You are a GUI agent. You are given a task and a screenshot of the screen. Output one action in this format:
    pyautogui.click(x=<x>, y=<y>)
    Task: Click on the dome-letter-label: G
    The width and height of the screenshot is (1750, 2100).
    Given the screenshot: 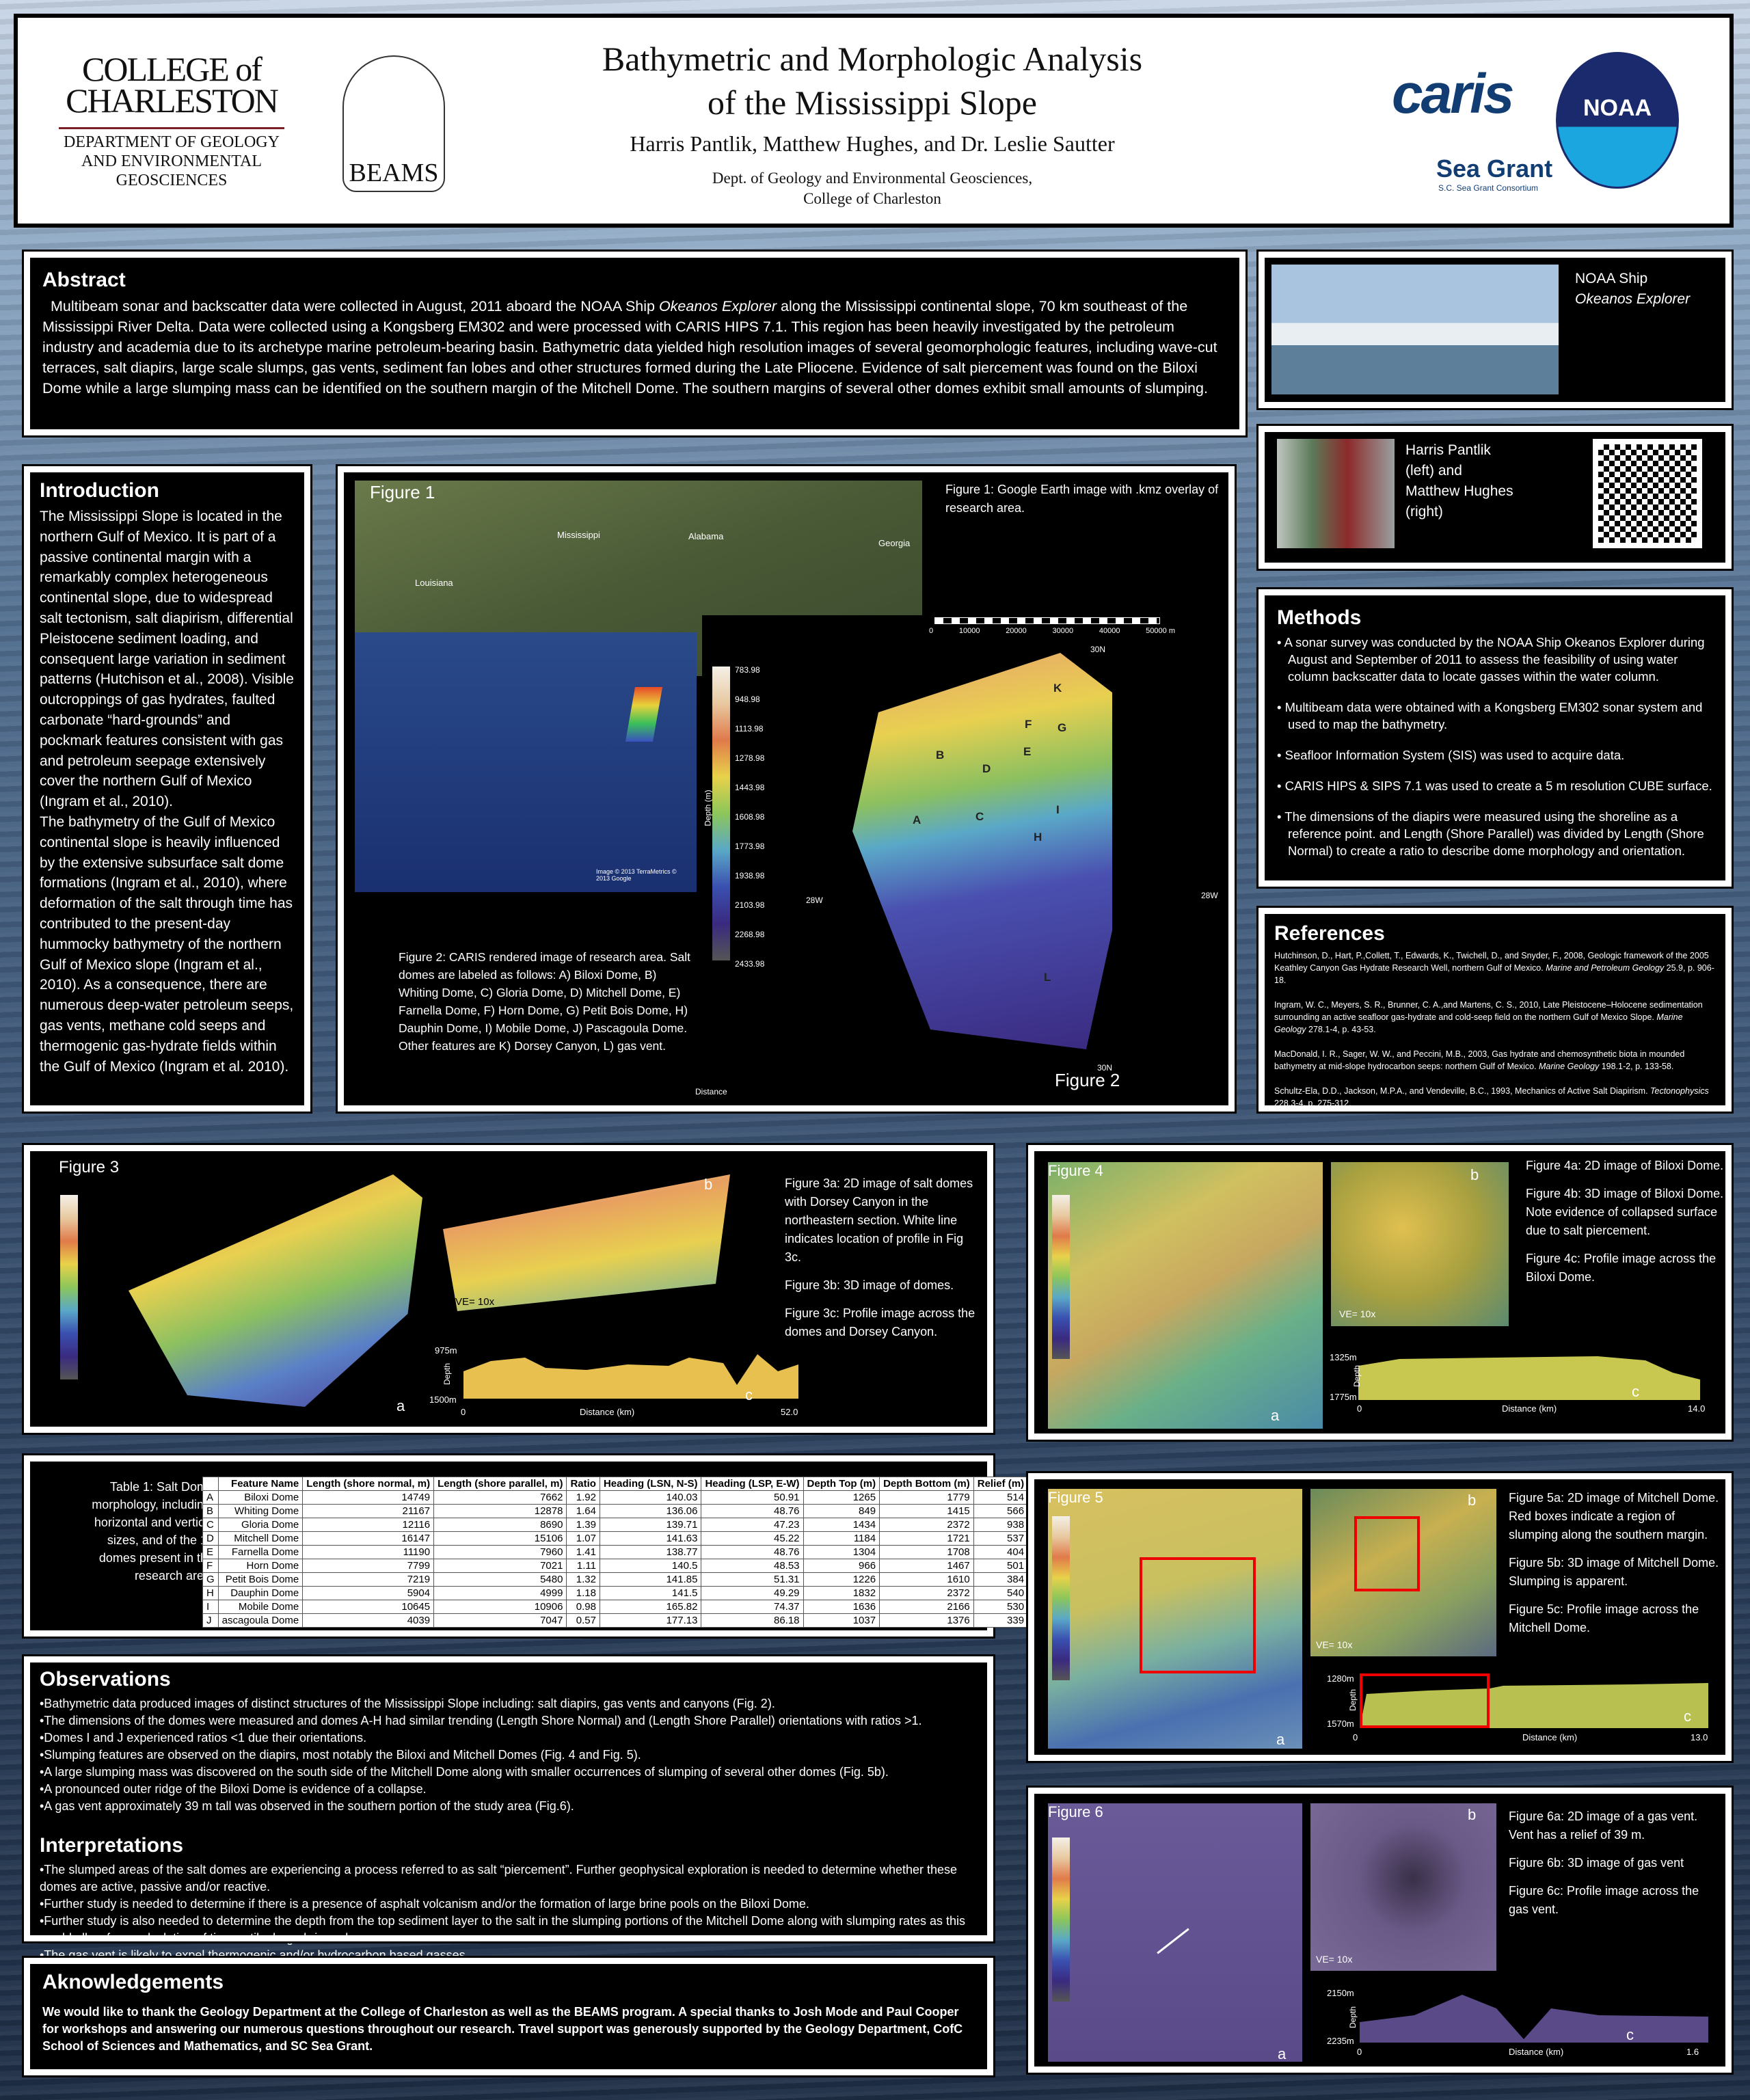 What is the action you would take?
    pyautogui.click(x=1062, y=728)
    